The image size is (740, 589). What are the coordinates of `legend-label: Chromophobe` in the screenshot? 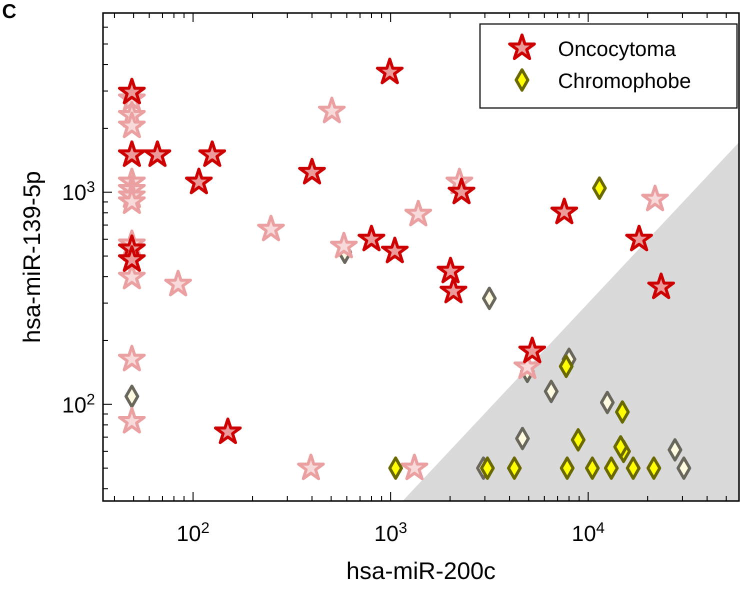 It's located at (625, 81).